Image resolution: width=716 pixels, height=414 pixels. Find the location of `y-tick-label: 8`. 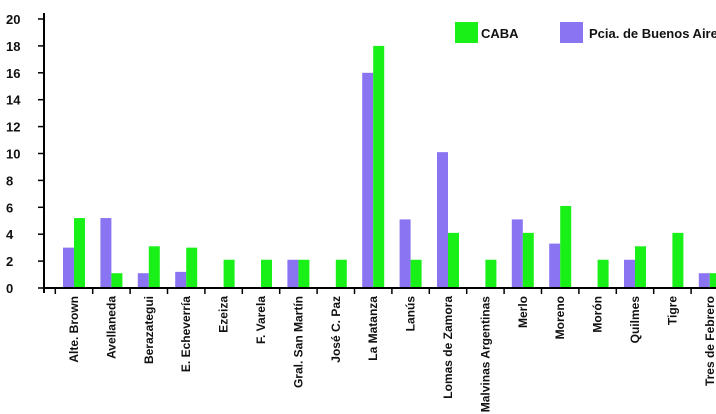

y-tick-label: 8 is located at coordinates (9, 180).